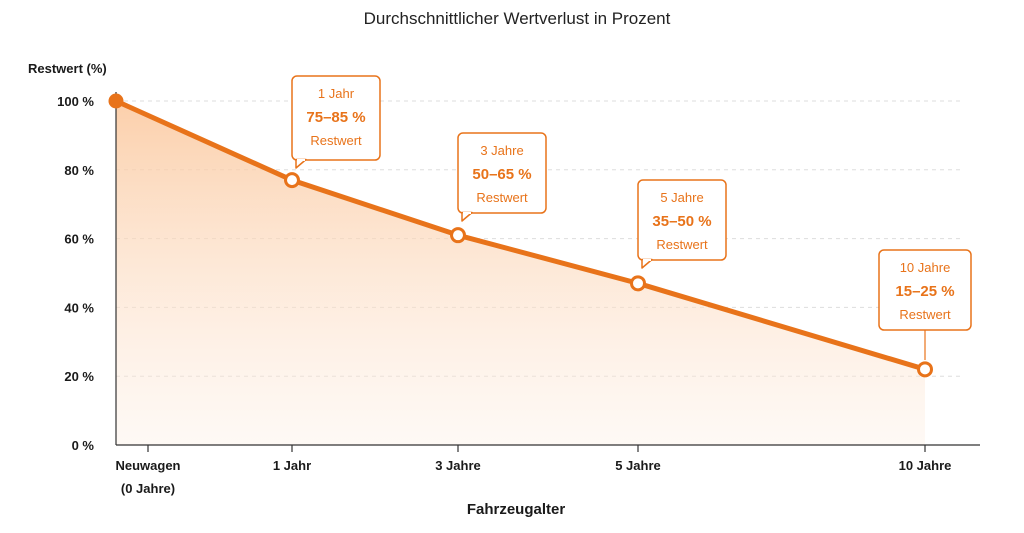  What do you see at coordinates (292, 465) in the screenshot?
I see `x-tick-label: 1 Jahr` at bounding box center [292, 465].